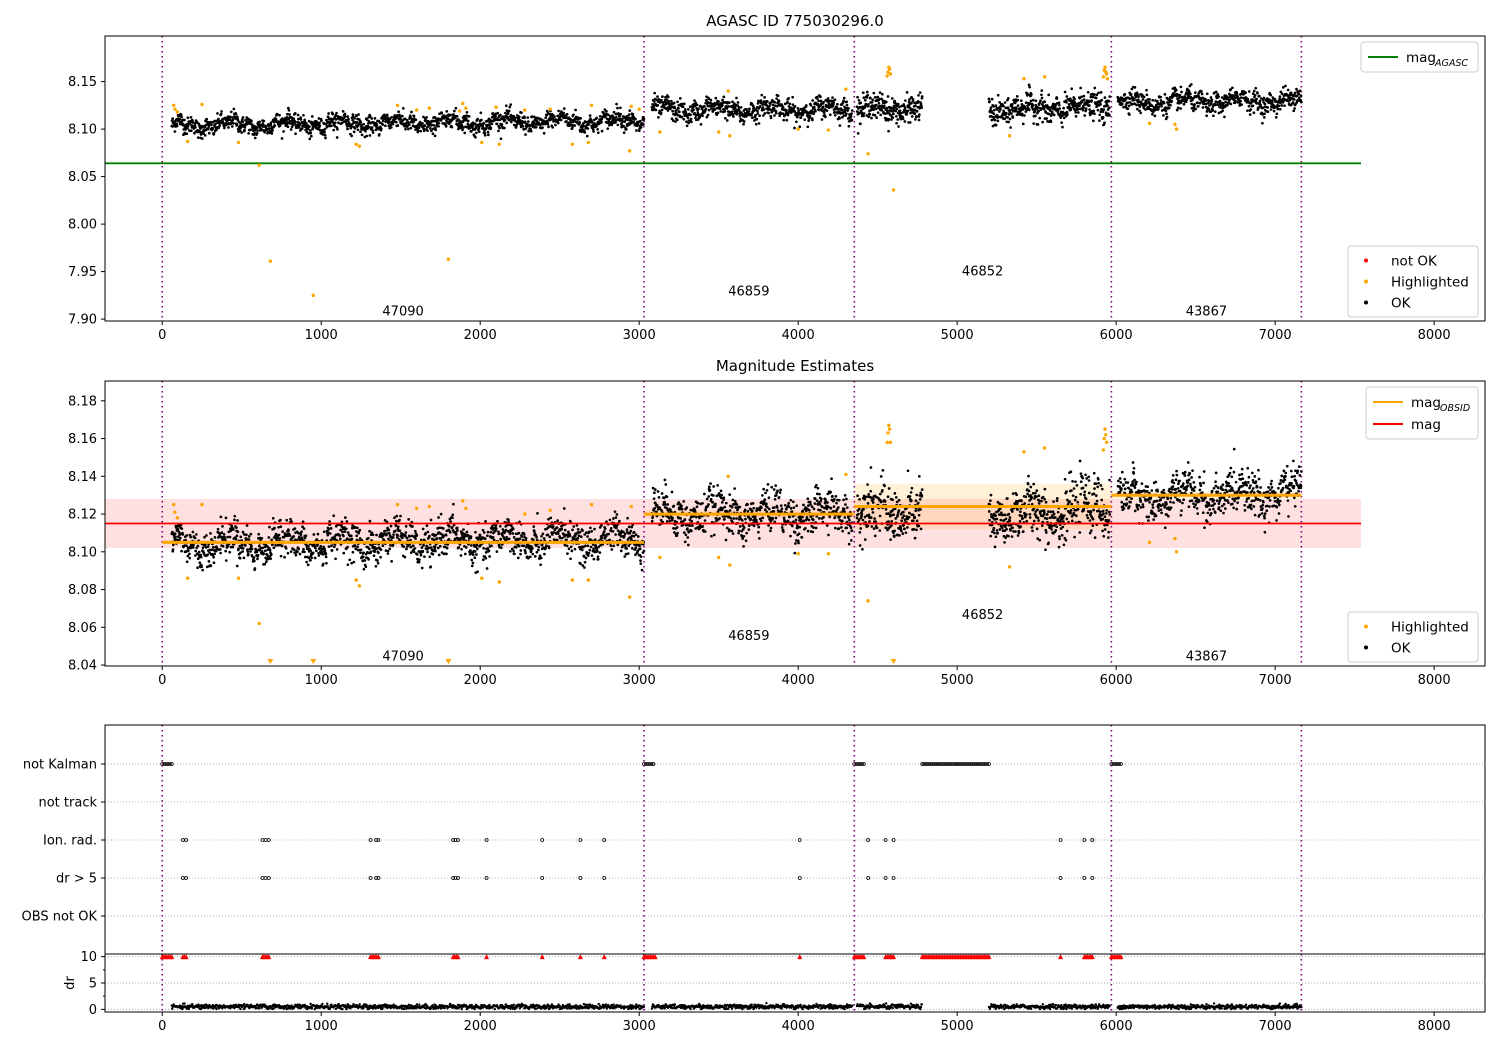 Image resolution: width=1500 pixels, height=1050 pixels. What do you see at coordinates (321, 335) in the screenshot?
I see `x-tick-label: 1000` at bounding box center [321, 335].